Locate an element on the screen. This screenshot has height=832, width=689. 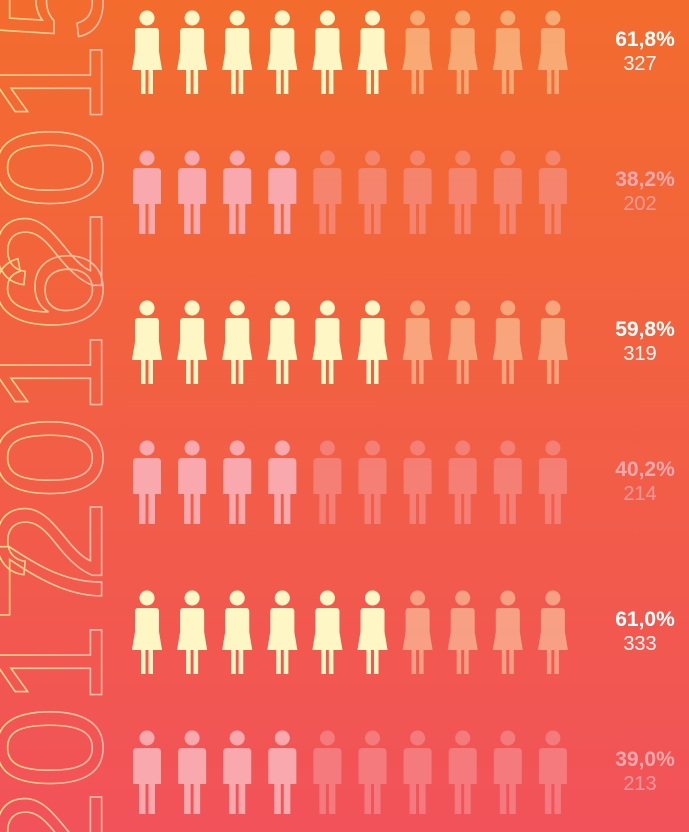
percent-label: 40,2% is located at coordinates (645, 469).